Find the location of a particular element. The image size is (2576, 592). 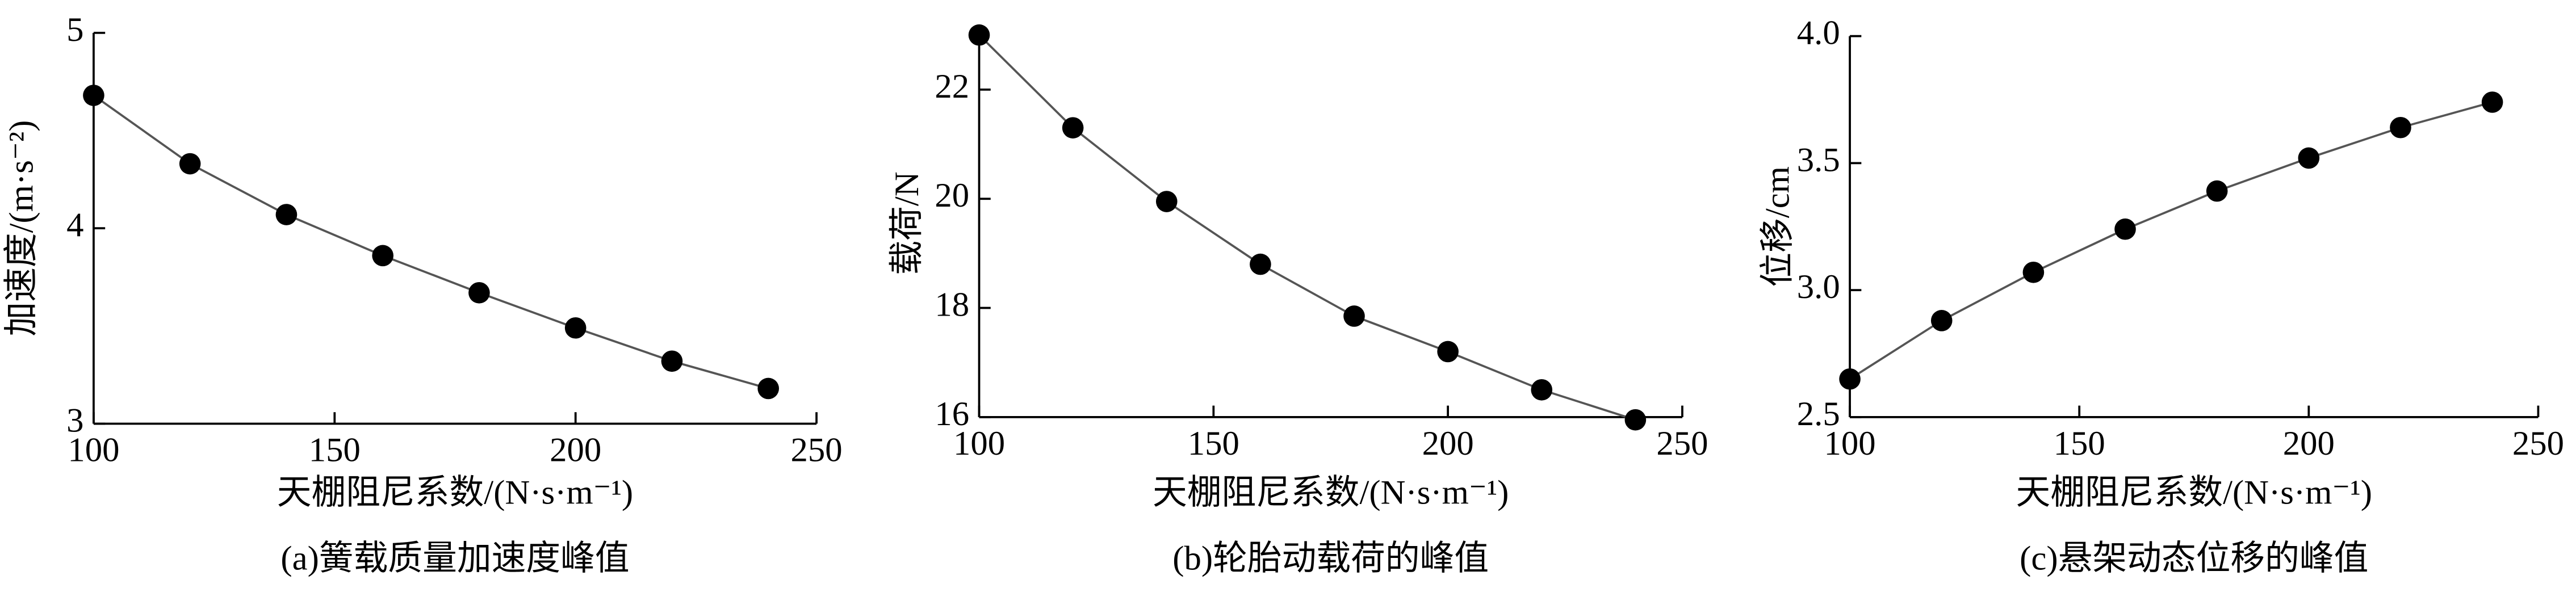

y-tick-label: 3 is located at coordinates (74, 420).